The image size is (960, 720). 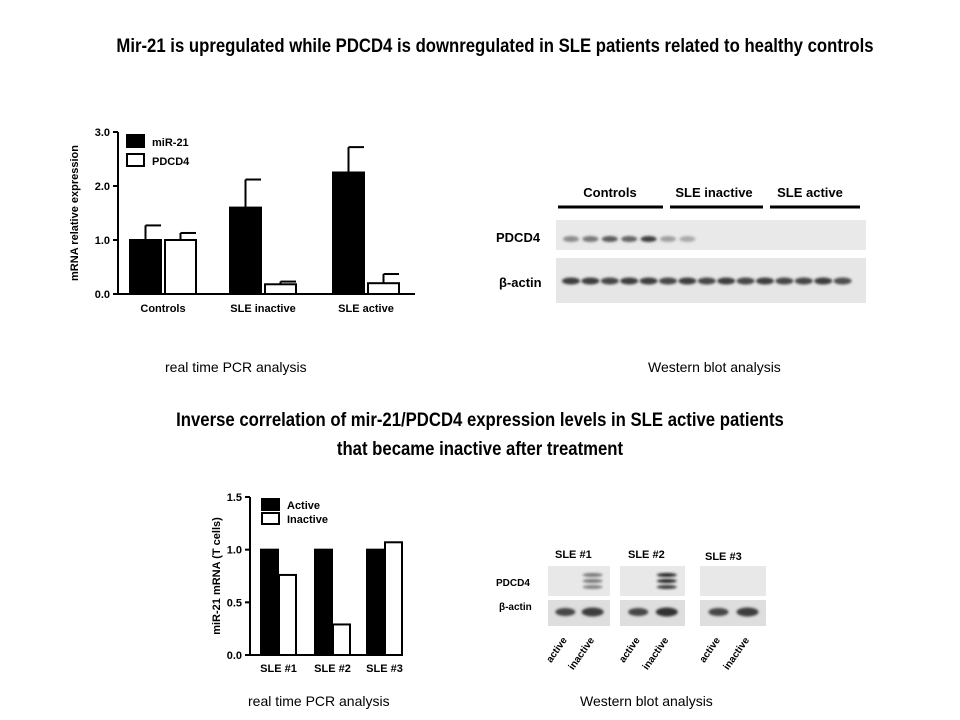 What do you see at coordinates (217, 576) in the screenshot?
I see `y-axis-label: miR-21 mRNA (T cells)` at bounding box center [217, 576].